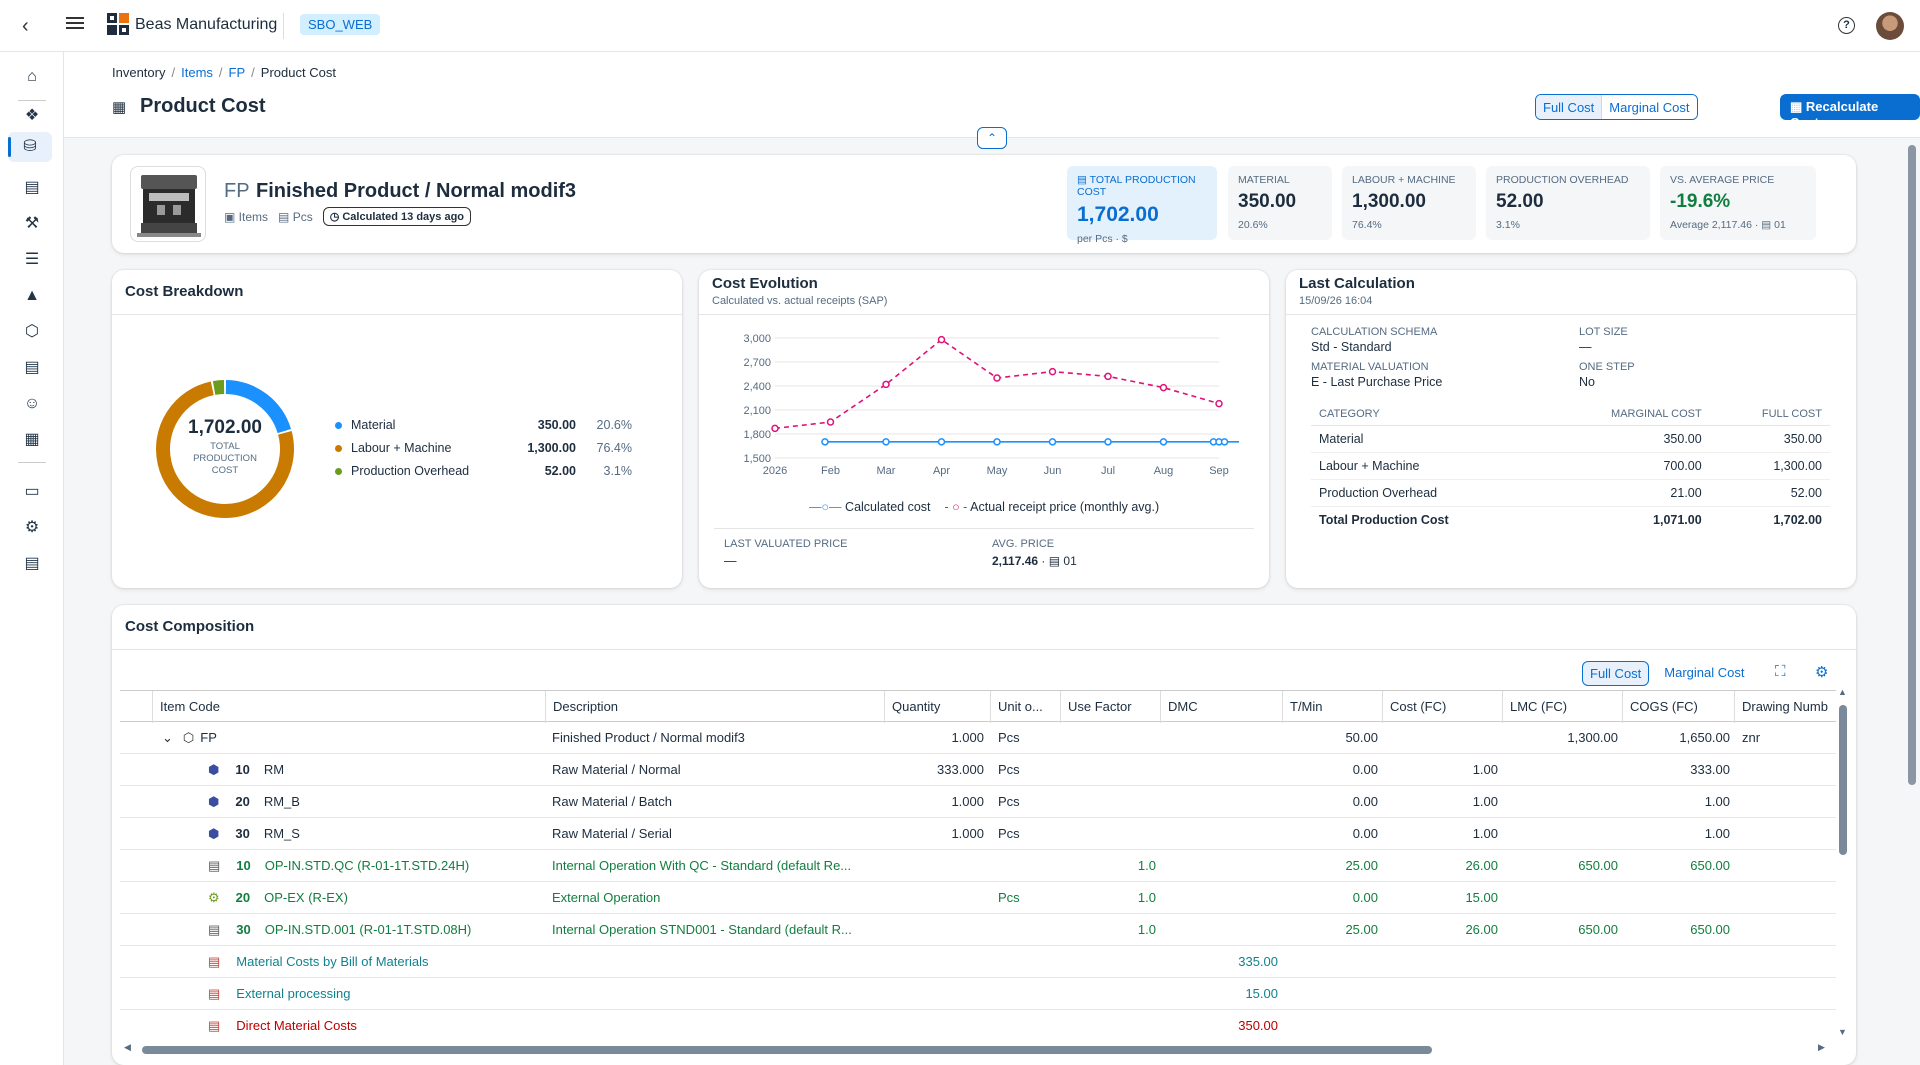 This screenshot has width=1920, height=1065. What do you see at coordinates (237, 72) in the screenshot?
I see `breadcrumb-fp: FP` at bounding box center [237, 72].